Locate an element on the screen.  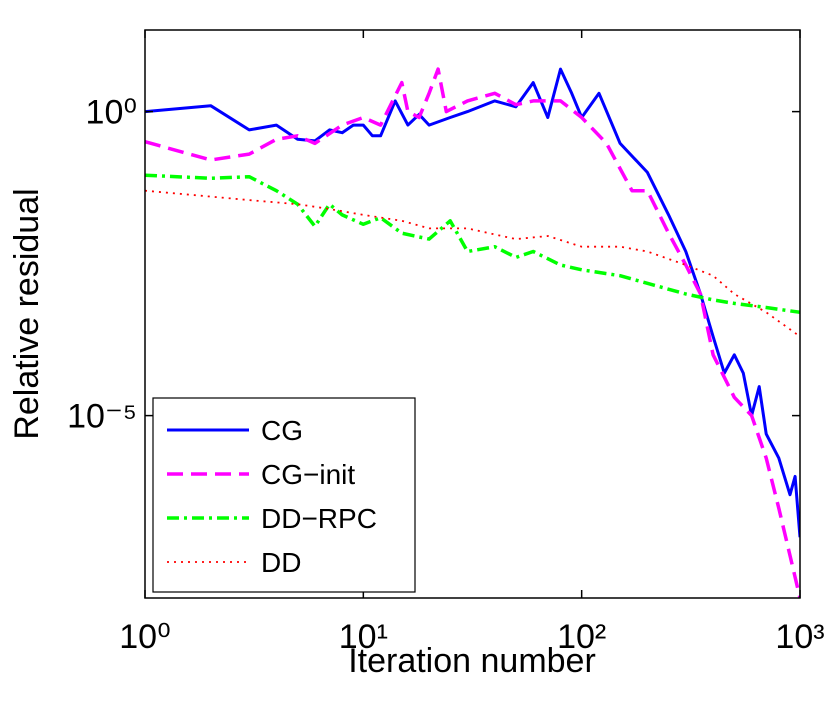
legend-label: CG−init is located at coordinates (308, 474).